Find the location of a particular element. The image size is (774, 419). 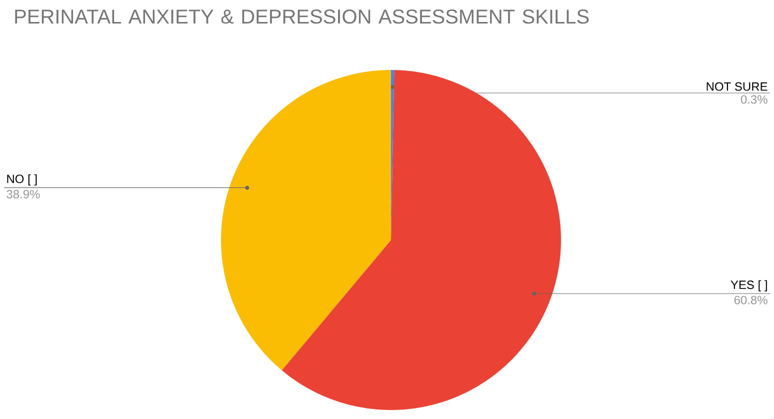

data-label: 38.9% is located at coordinates (23, 194).